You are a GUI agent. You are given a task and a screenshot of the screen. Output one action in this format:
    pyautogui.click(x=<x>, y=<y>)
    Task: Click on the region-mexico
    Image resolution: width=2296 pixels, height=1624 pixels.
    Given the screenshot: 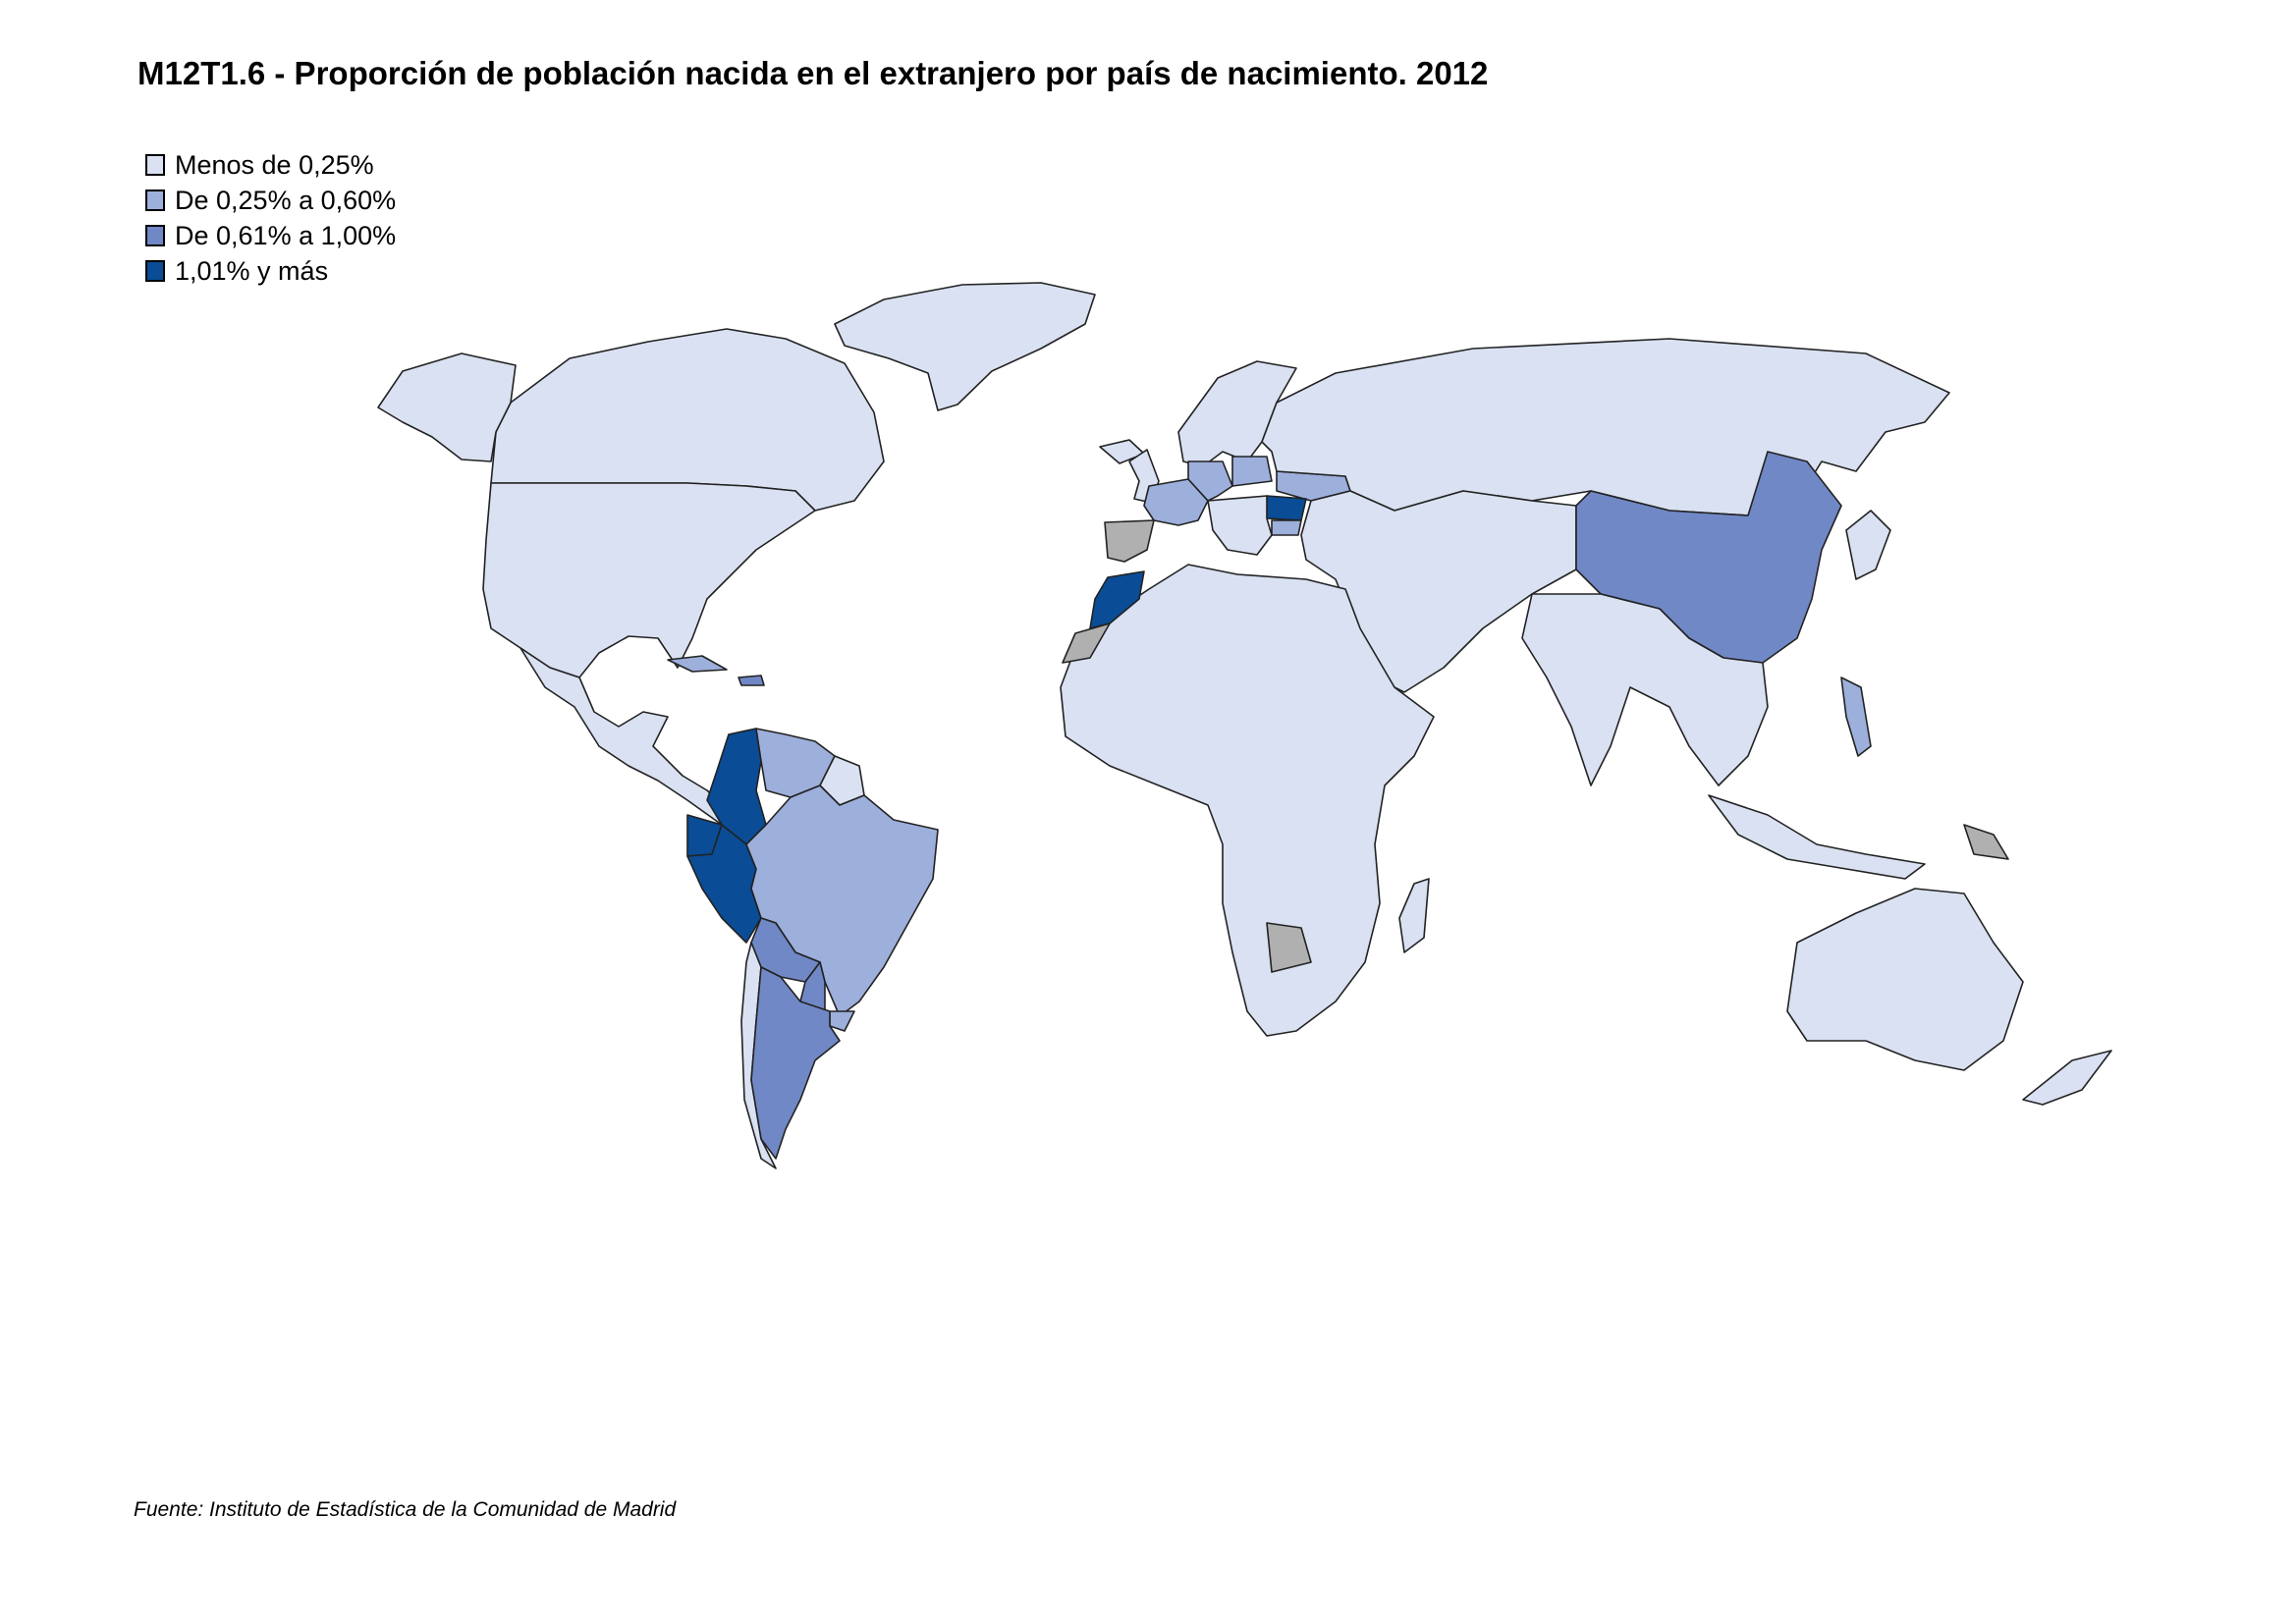 What is the action you would take?
    pyautogui.click(x=624, y=736)
    